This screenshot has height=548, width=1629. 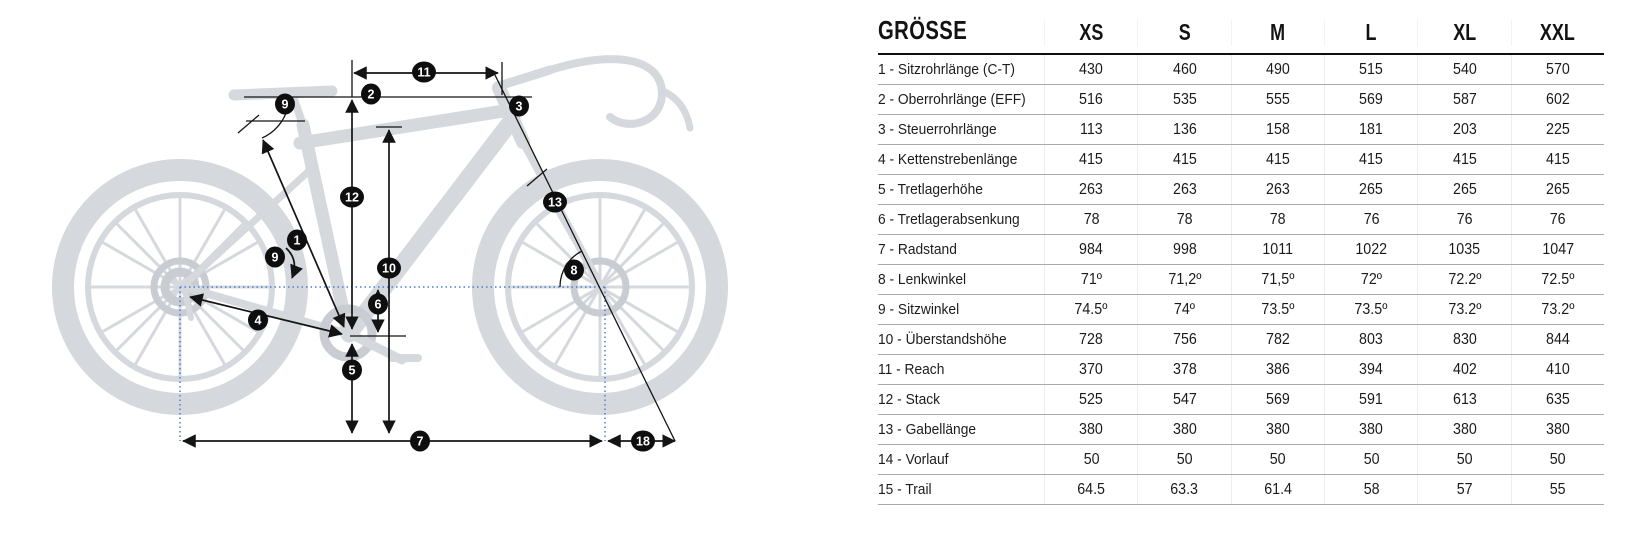 I want to click on row-label: 2 - Oberrohrlänge (EFF), so click(x=952, y=99).